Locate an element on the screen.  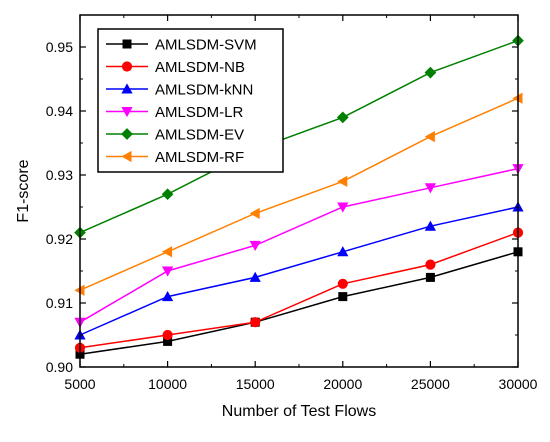
legend-marker-amlsdm-knn is located at coordinates (127, 88).